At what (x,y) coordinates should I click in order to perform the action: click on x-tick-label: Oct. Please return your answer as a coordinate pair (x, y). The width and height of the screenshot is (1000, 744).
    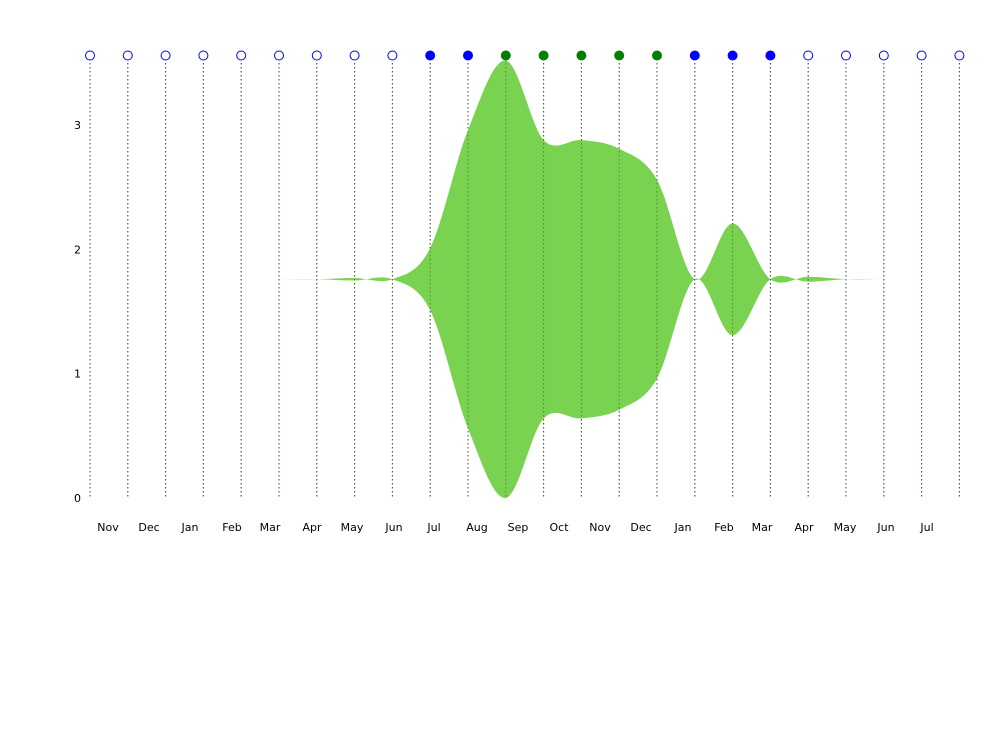
    Looking at the image, I should click on (559, 527).